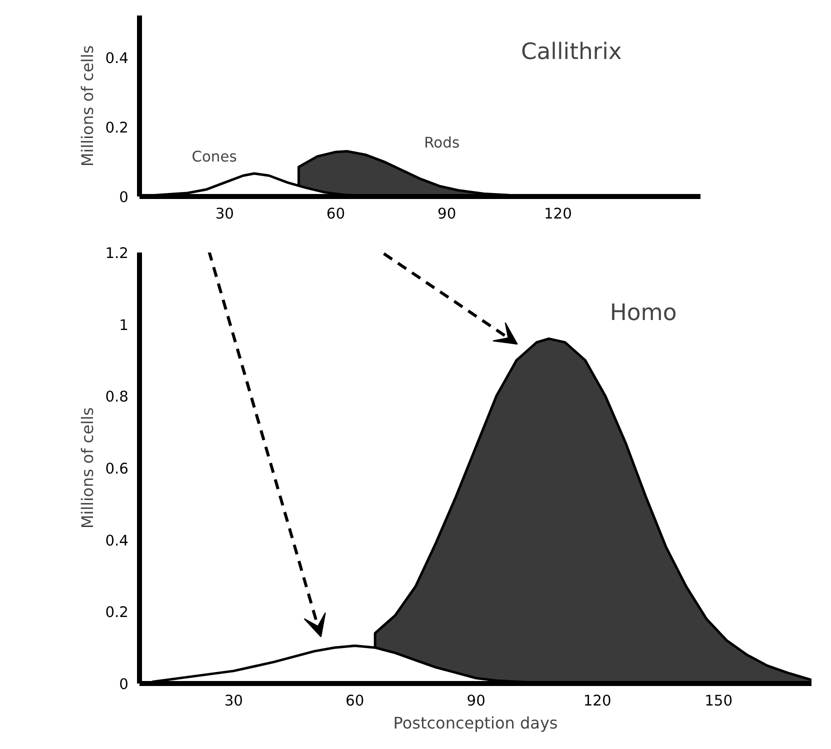 The width and height of the screenshot is (831, 749). What do you see at coordinates (475, 723) in the screenshot?
I see `x-axis-title: Postconception days` at bounding box center [475, 723].